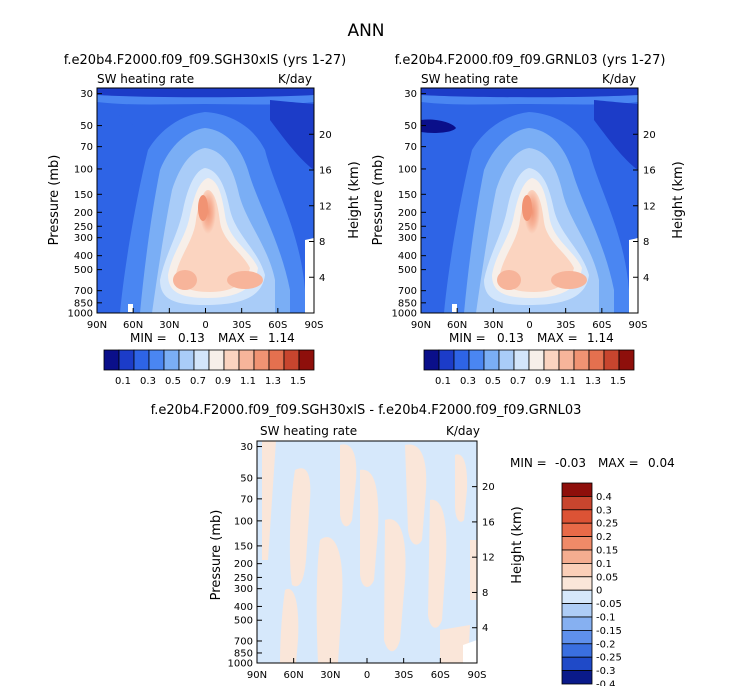 This screenshot has height=686, width=733. What do you see at coordinates (618, 463) in the screenshot?
I see `panel-3-max-label: MAX =` at bounding box center [618, 463].